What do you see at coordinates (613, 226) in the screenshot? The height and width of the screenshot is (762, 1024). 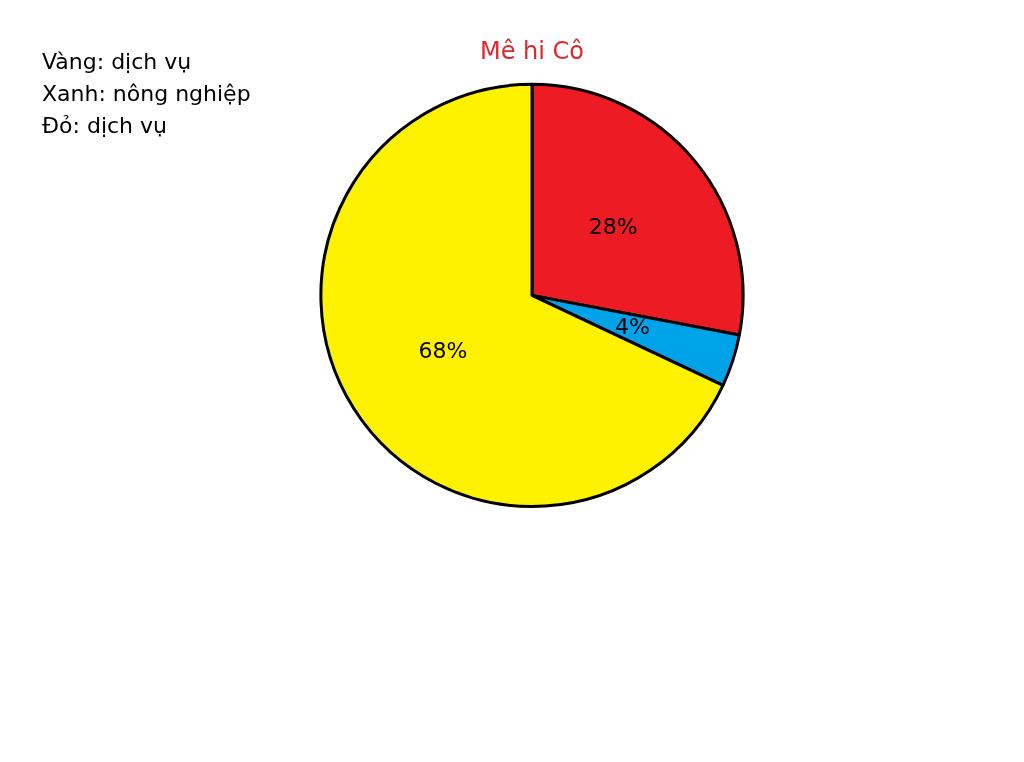 I see `data-label: 28%` at bounding box center [613, 226].